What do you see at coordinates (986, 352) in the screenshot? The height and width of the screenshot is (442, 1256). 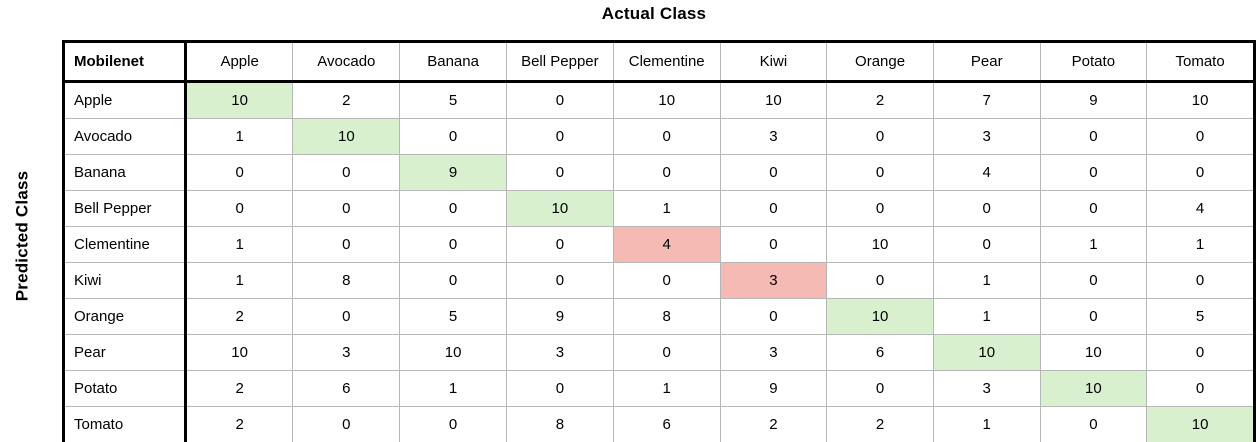 I see `cell-pear-pear: 10` at bounding box center [986, 352].